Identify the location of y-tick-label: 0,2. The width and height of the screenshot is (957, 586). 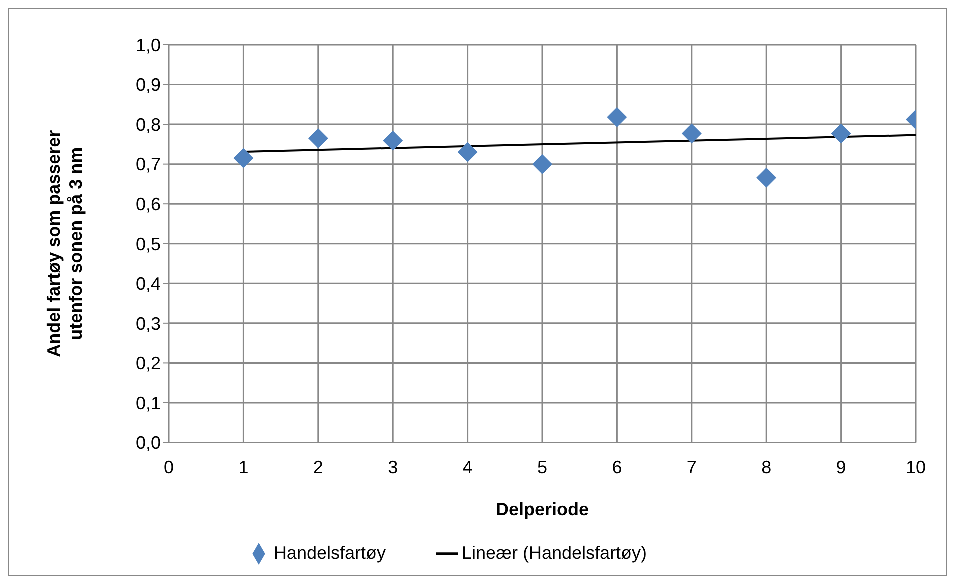
(148, 364).